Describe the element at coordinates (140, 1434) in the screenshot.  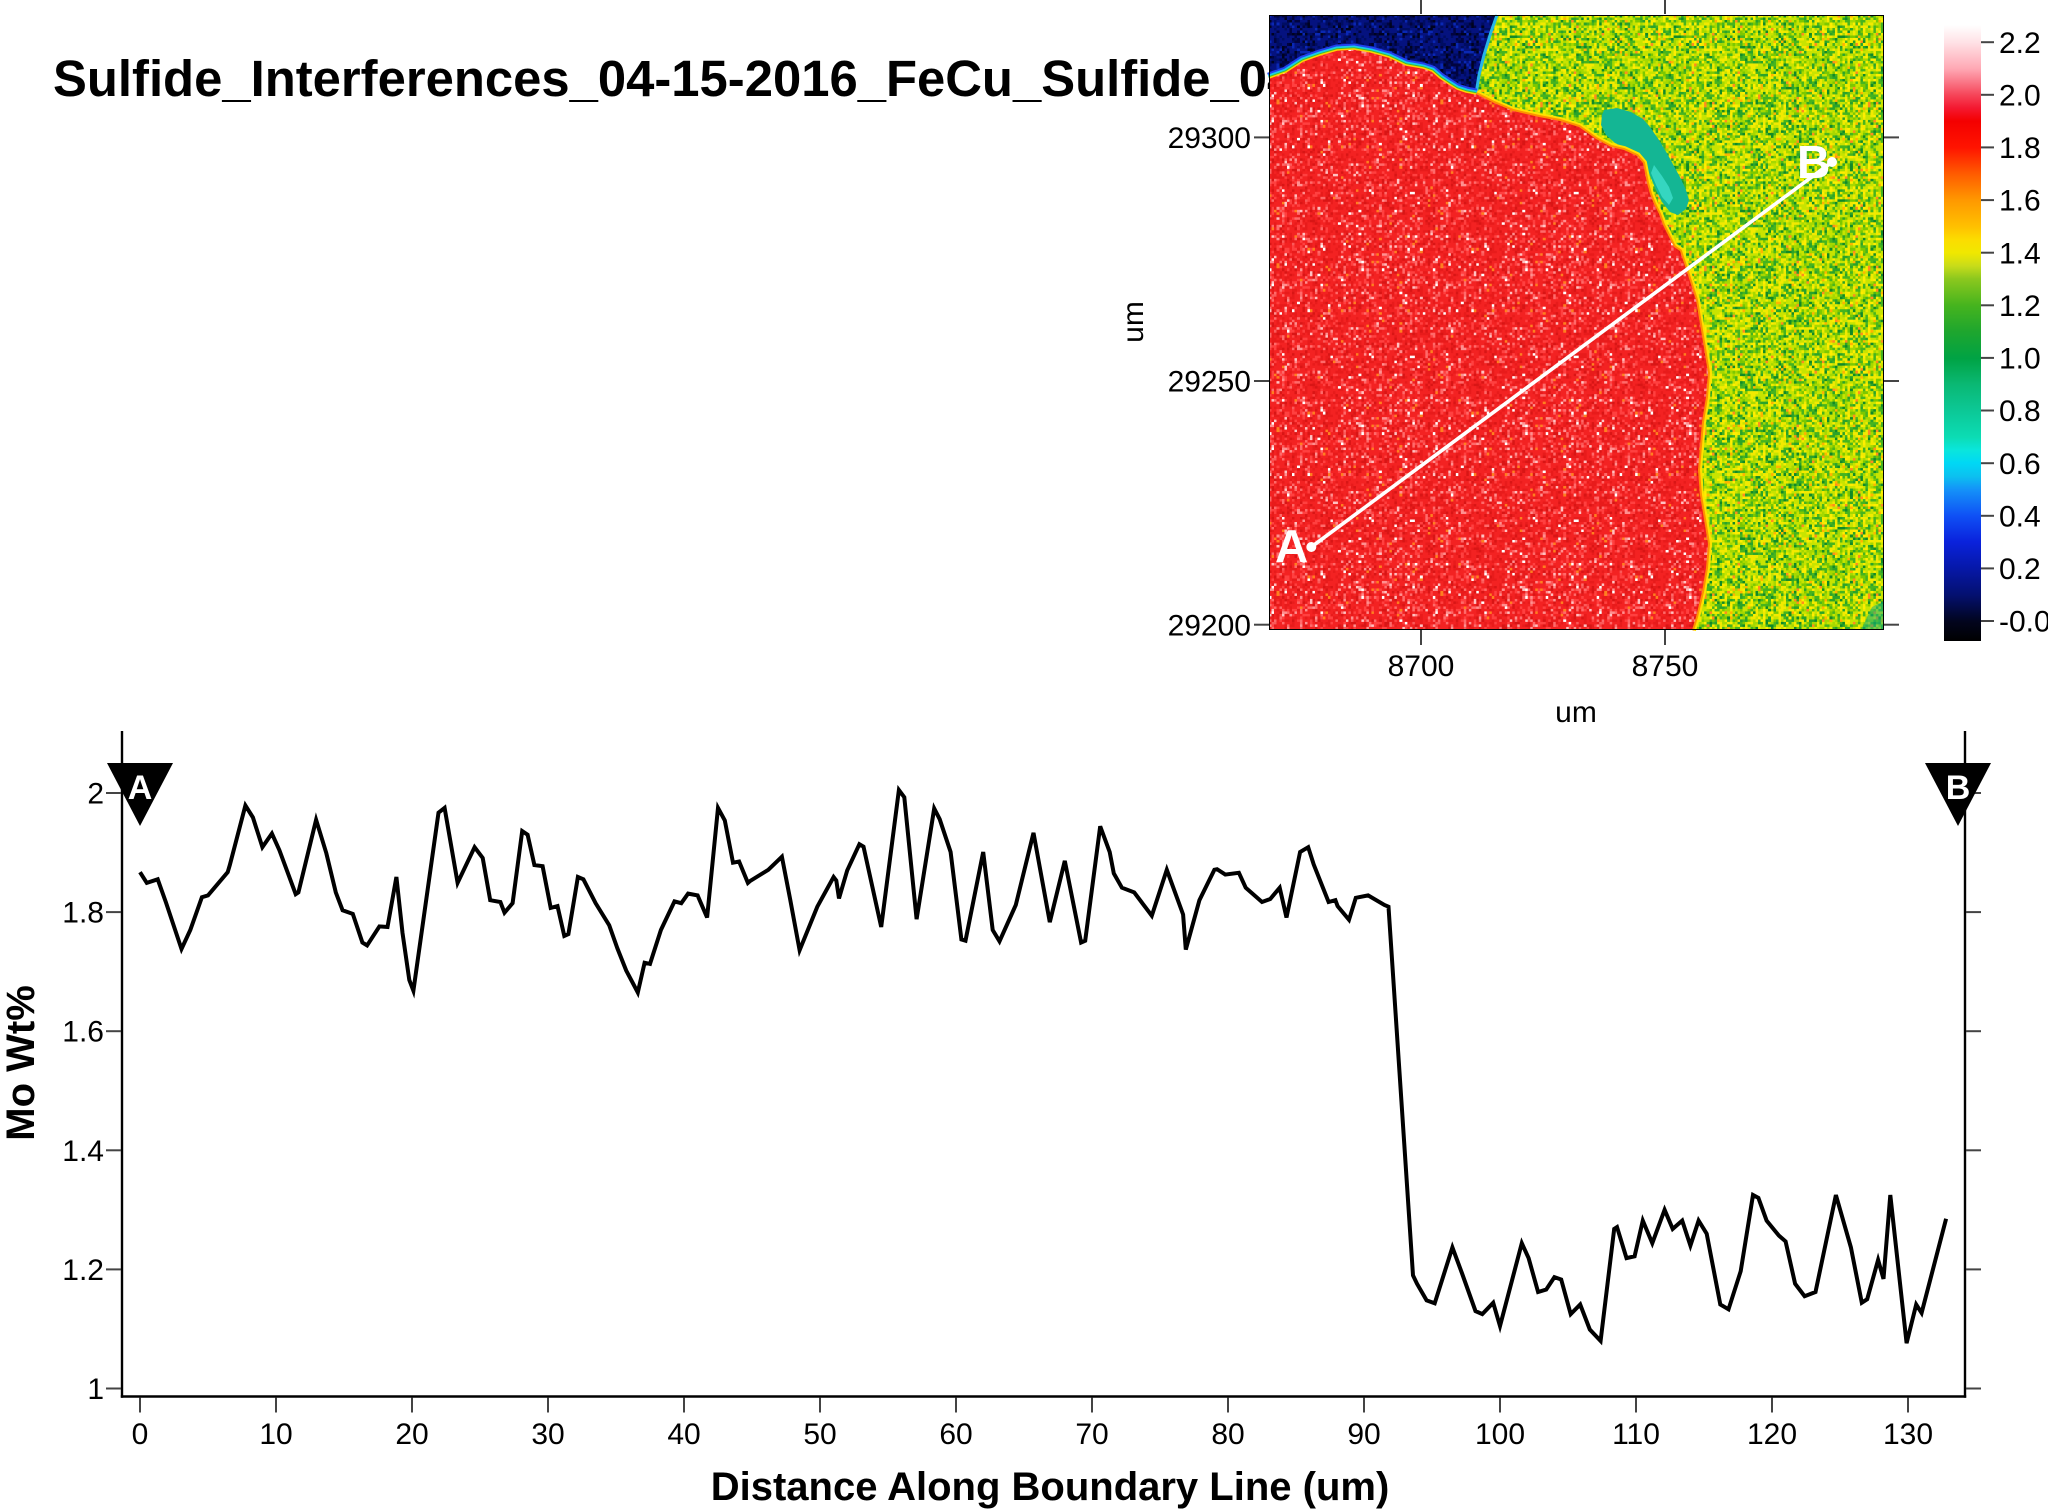
I see `svg-text: 0` at that location.